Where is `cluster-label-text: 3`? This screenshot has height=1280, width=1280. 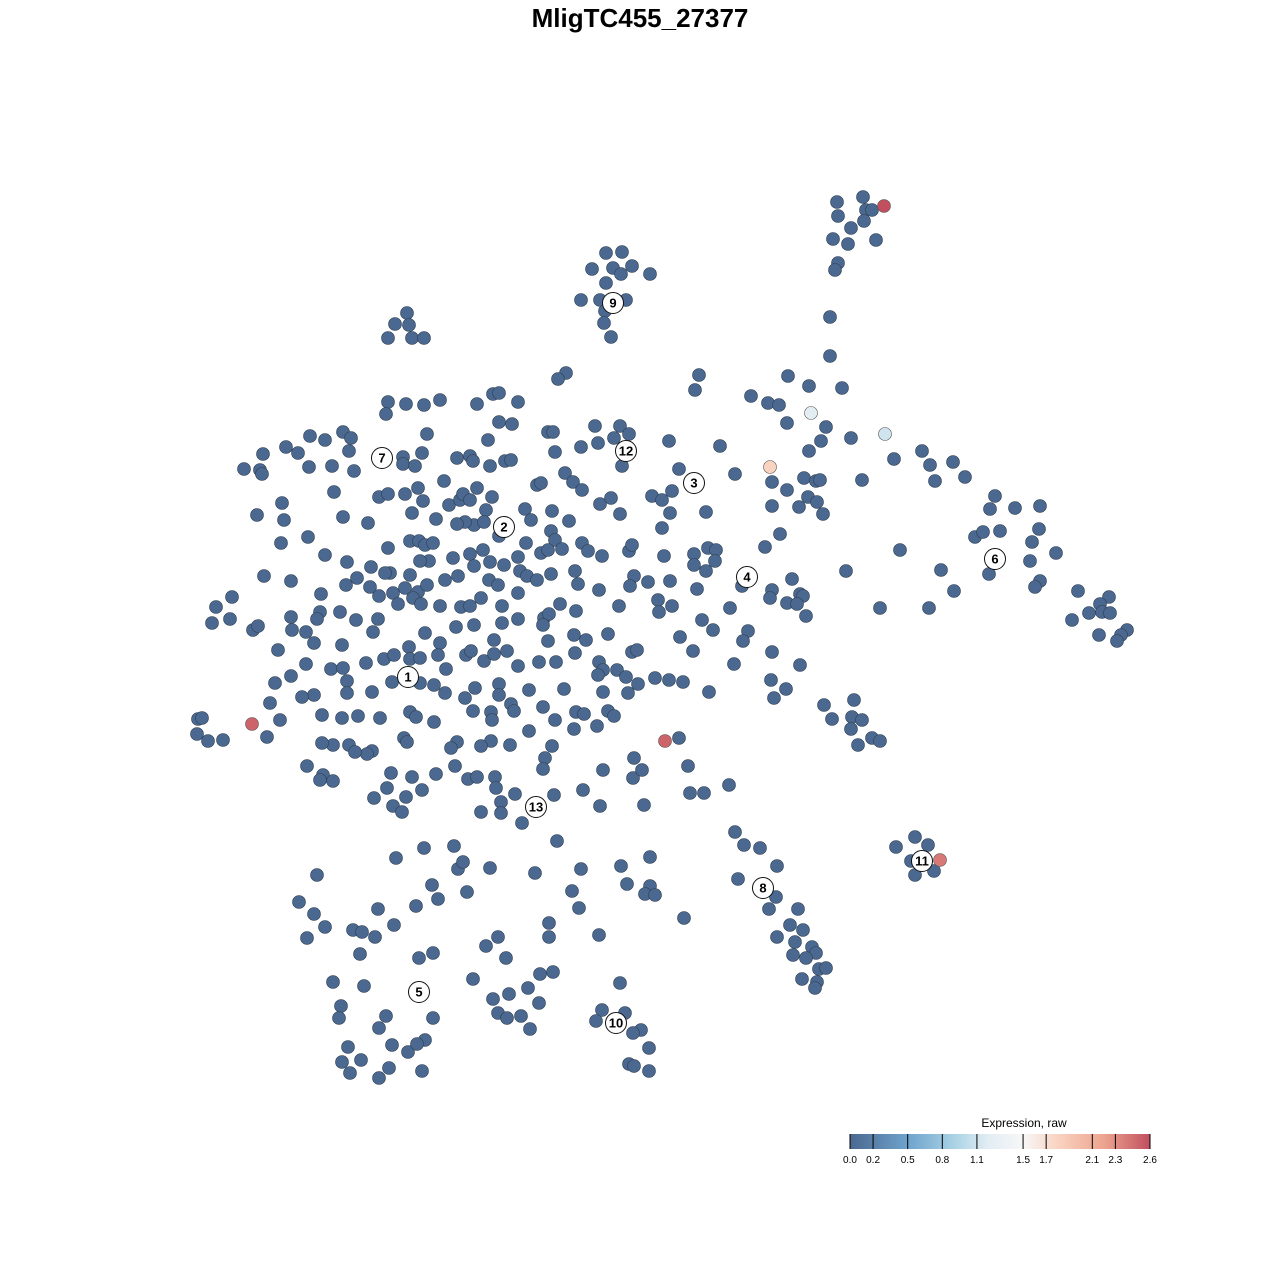
cluster-label-text: 3 is located at coordinates (693, 483).